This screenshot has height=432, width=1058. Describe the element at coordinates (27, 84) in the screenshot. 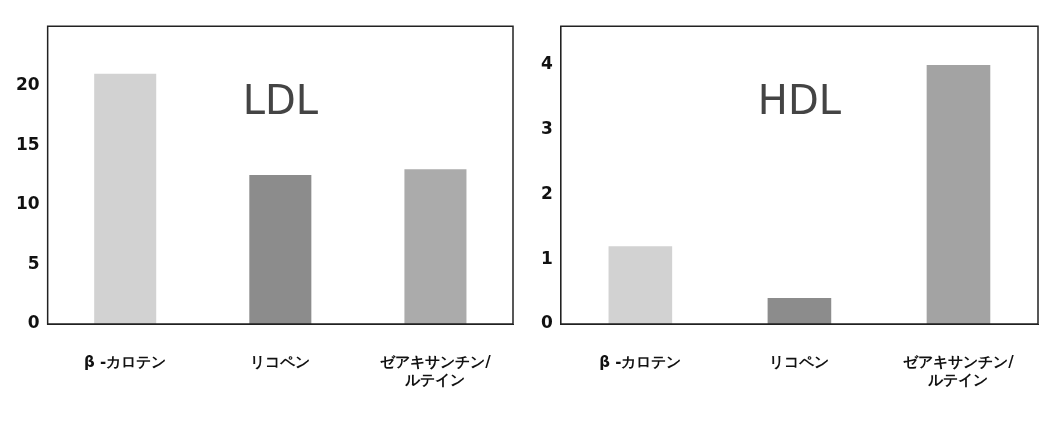

I see `y-tick-label: 20` at that location.